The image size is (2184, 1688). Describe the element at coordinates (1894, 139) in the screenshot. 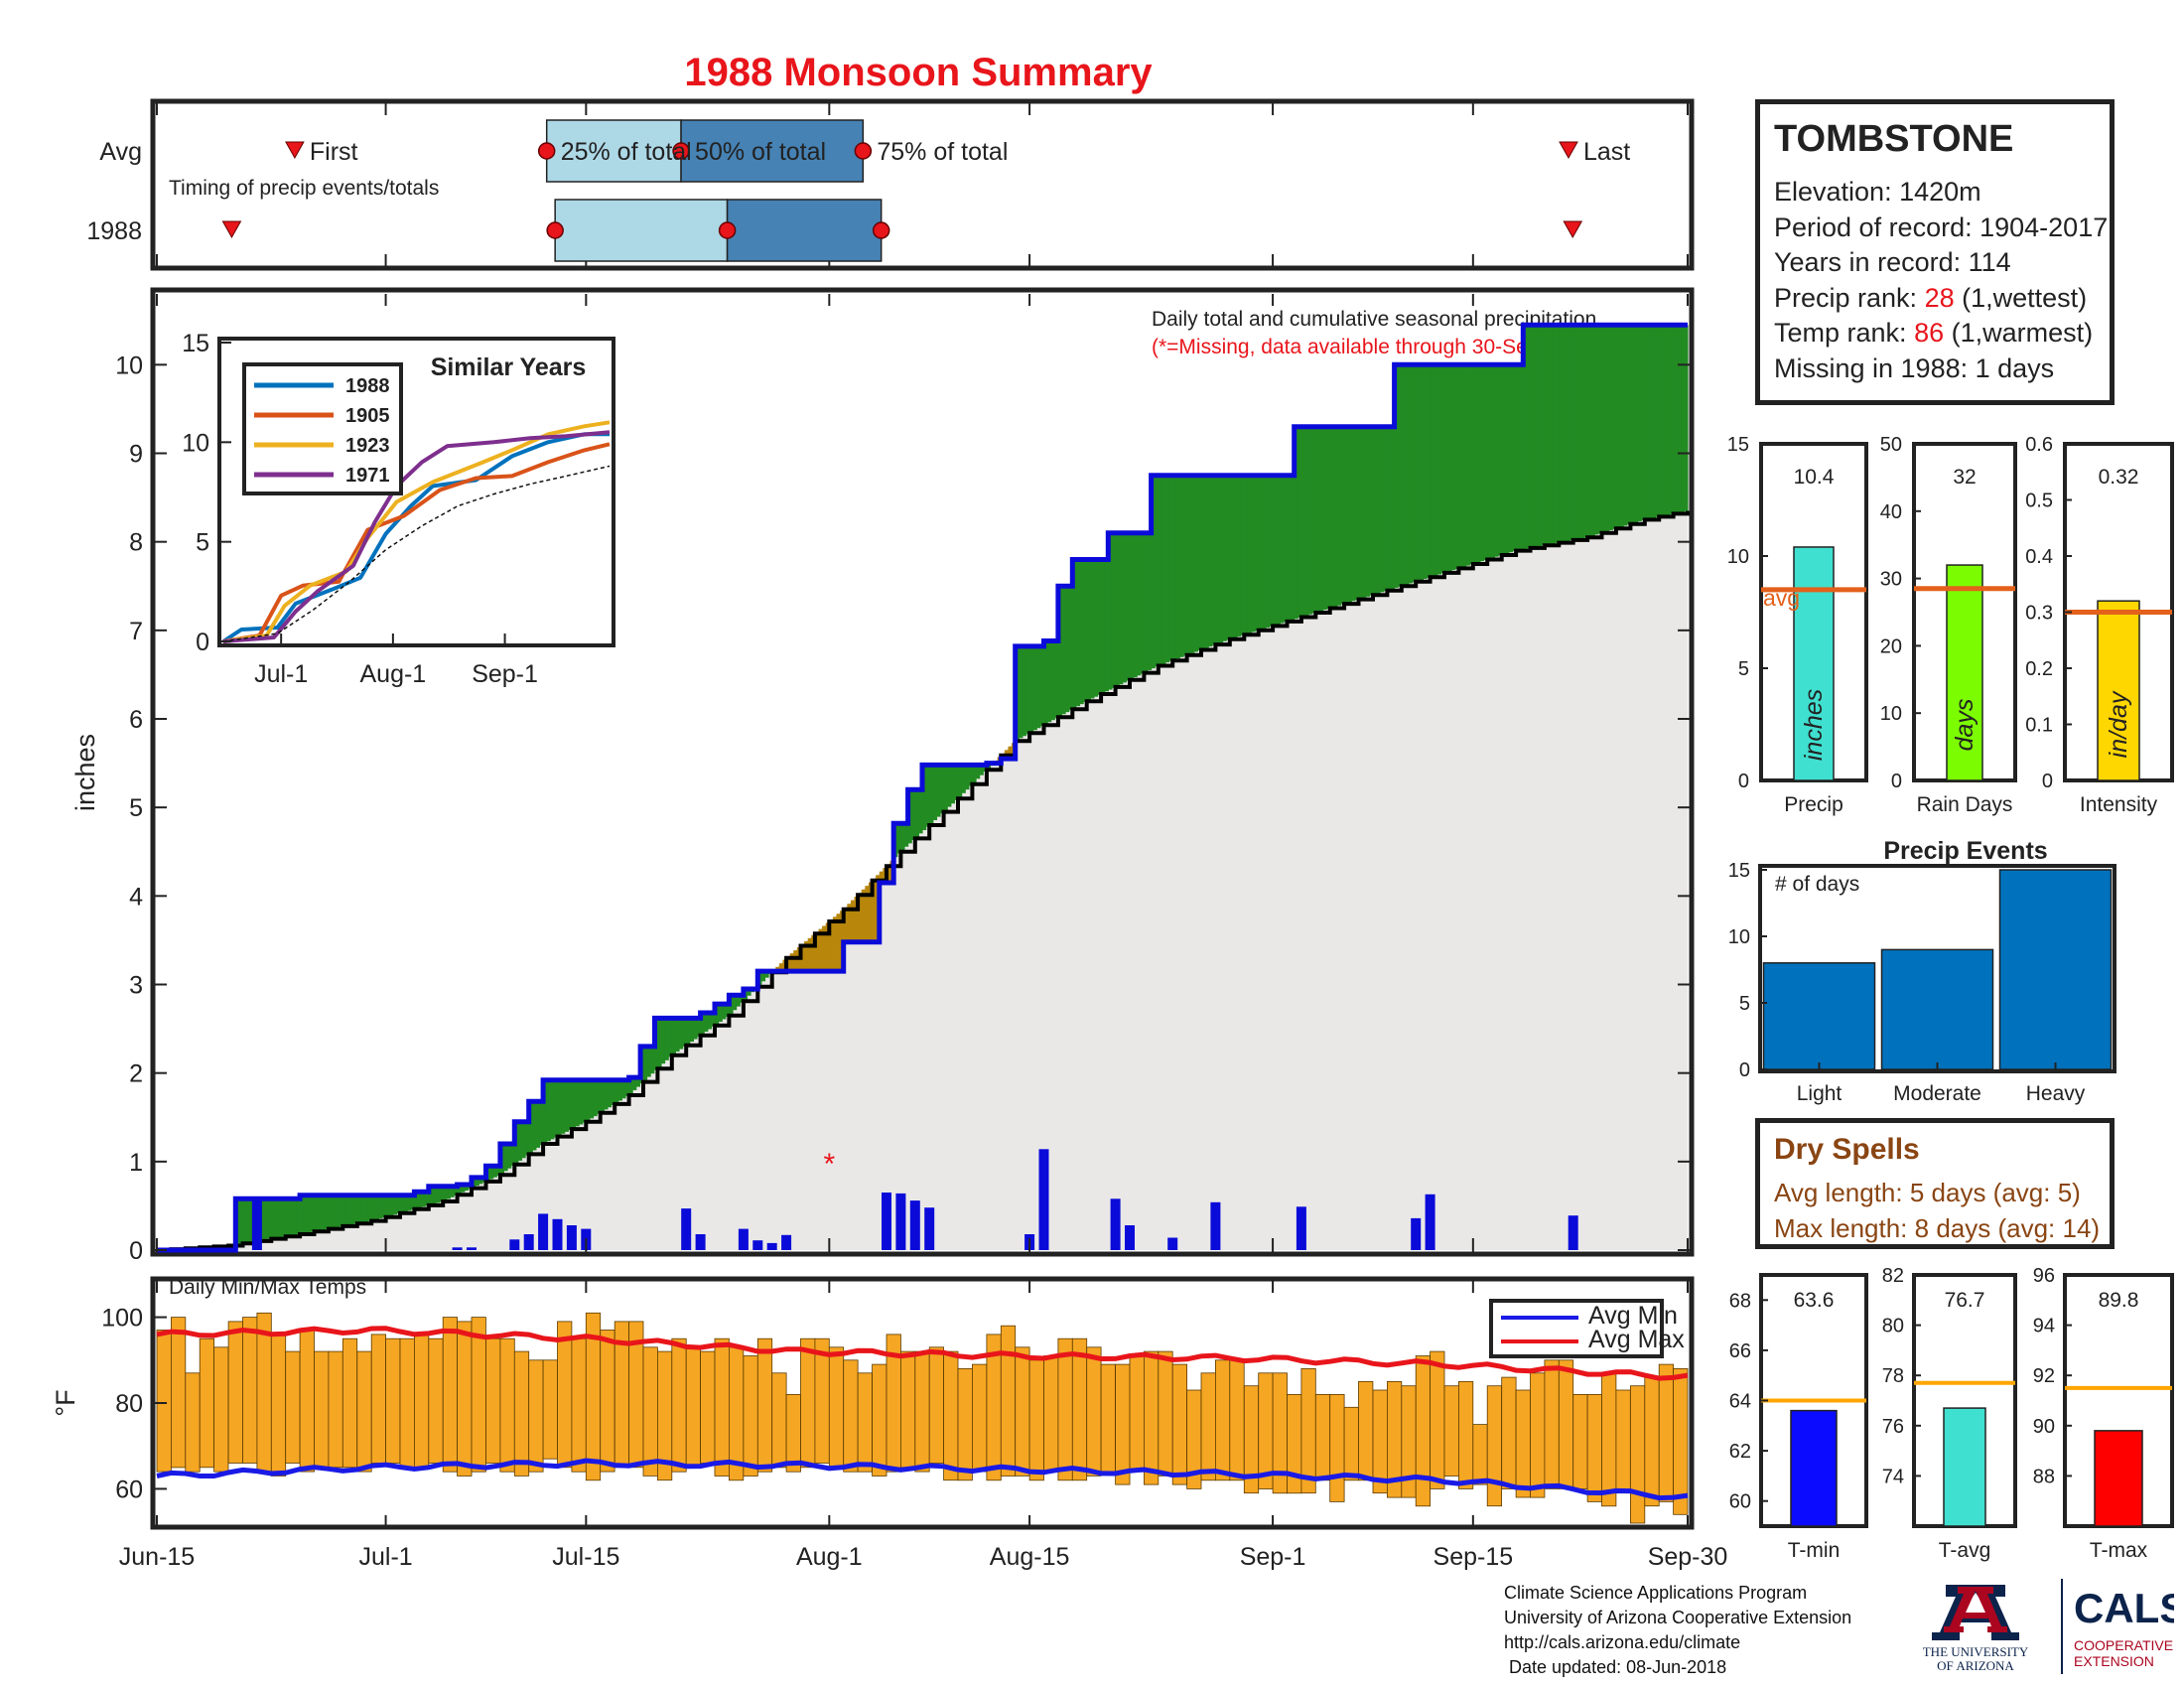

I see `station-name: TOMBSTONE` at that location.